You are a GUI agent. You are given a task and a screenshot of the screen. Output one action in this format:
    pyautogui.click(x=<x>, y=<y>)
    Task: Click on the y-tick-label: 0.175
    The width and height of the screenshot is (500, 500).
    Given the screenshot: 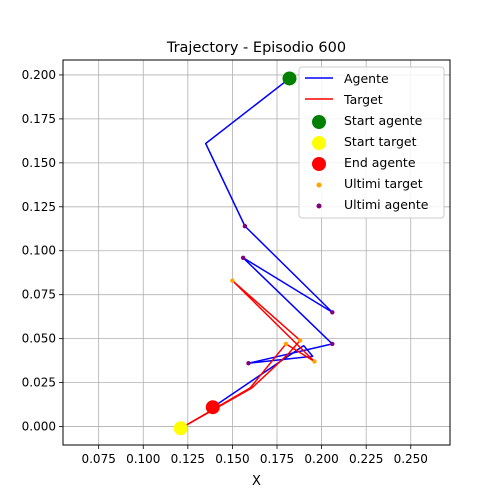 What is the action you would take?
    pyautogui.click(x=39, y=119)
    